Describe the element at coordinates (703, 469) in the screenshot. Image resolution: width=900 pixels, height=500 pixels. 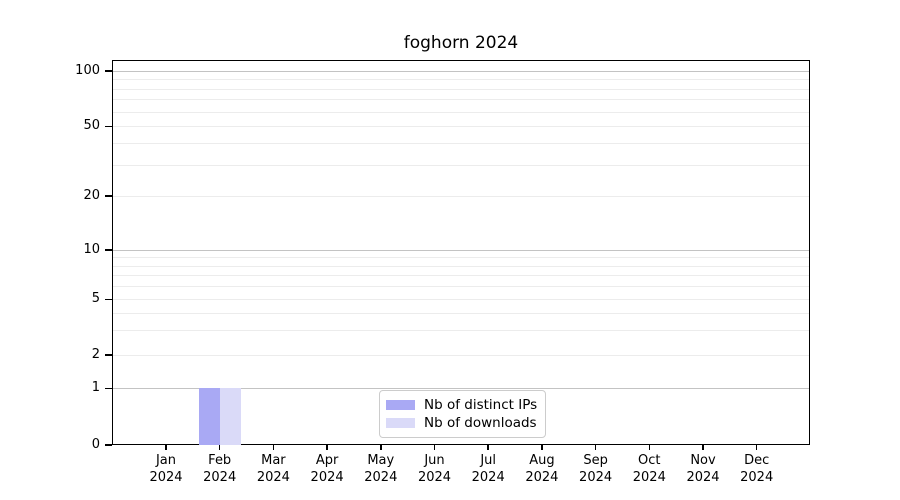
I see `x-tick-label: Nov 2024` at that location.